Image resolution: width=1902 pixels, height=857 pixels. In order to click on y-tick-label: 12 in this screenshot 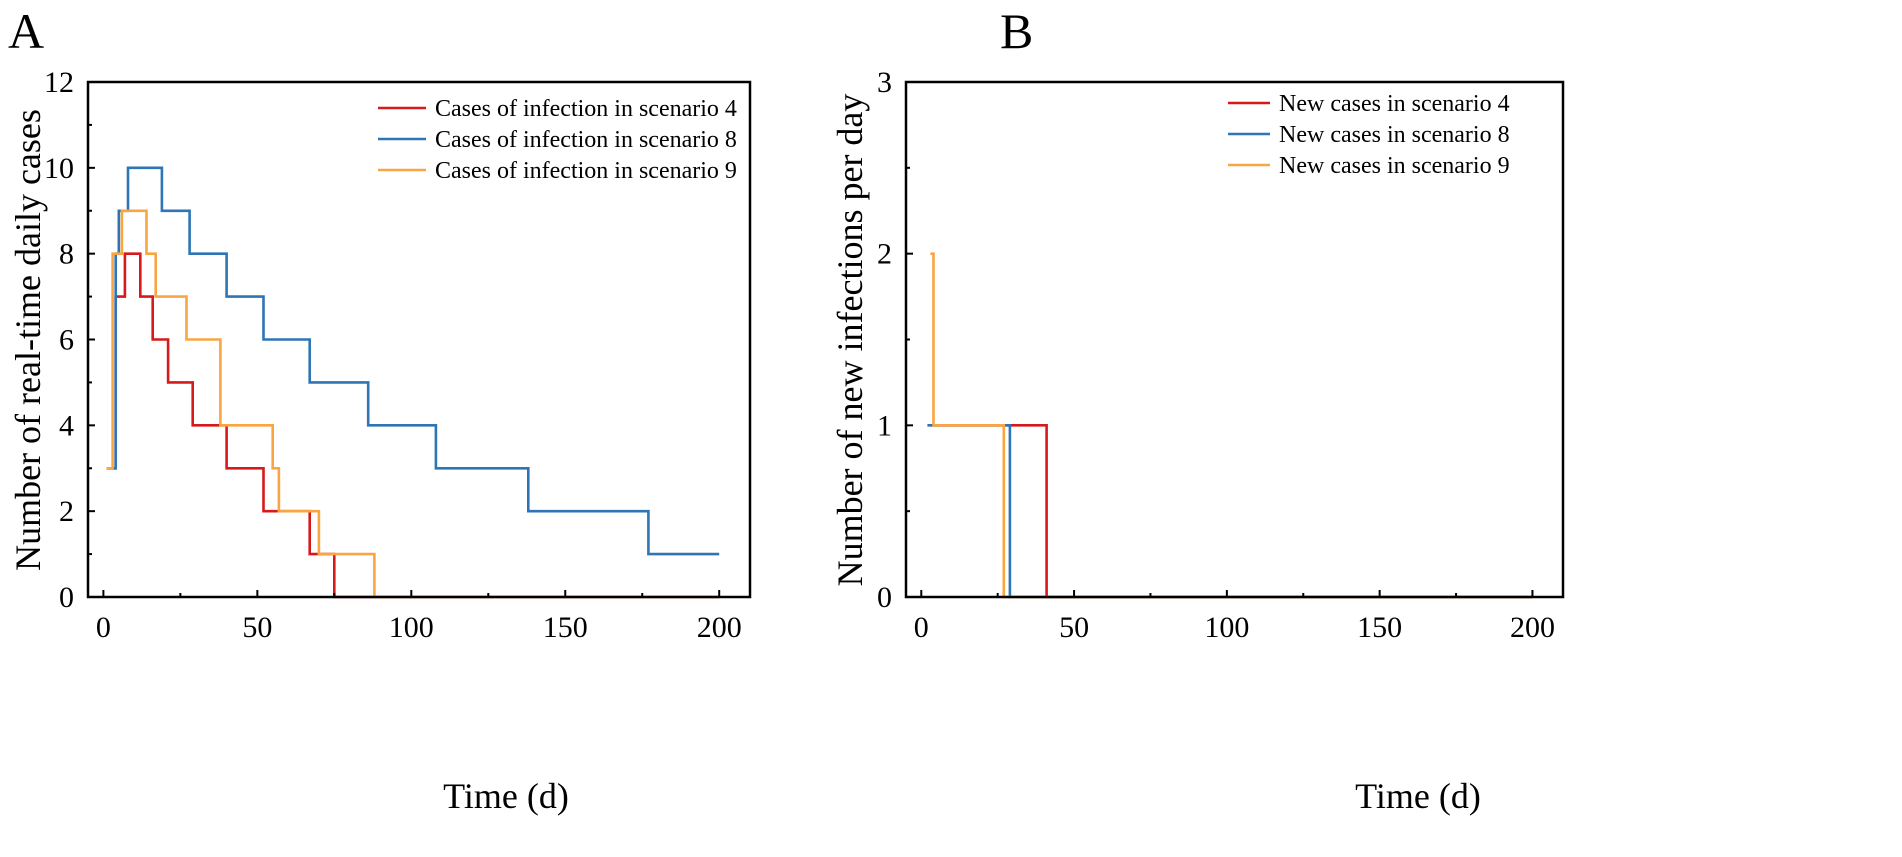, I will do `click(59, 82)`.